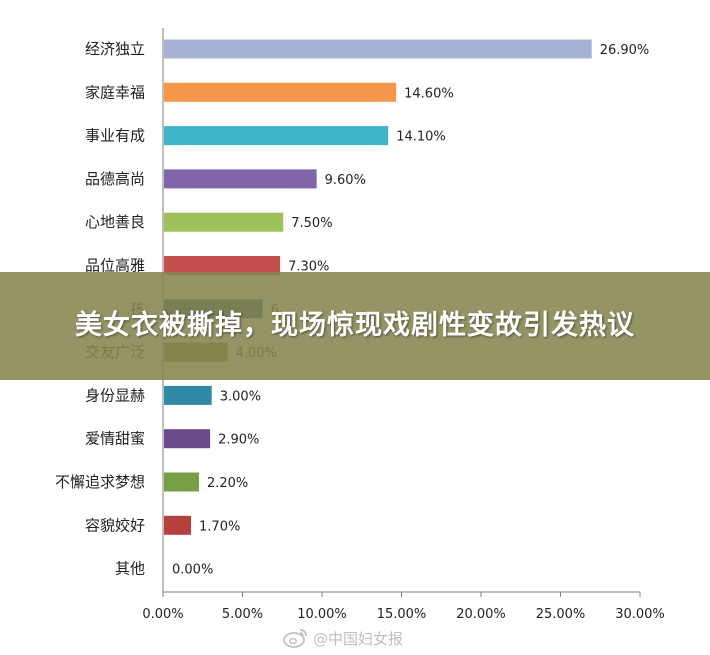  What do you see at coordinates (402, 614) in the screenshot?
I see `x-tick-label-3: 15.00%` at bounding box center [402, 614].